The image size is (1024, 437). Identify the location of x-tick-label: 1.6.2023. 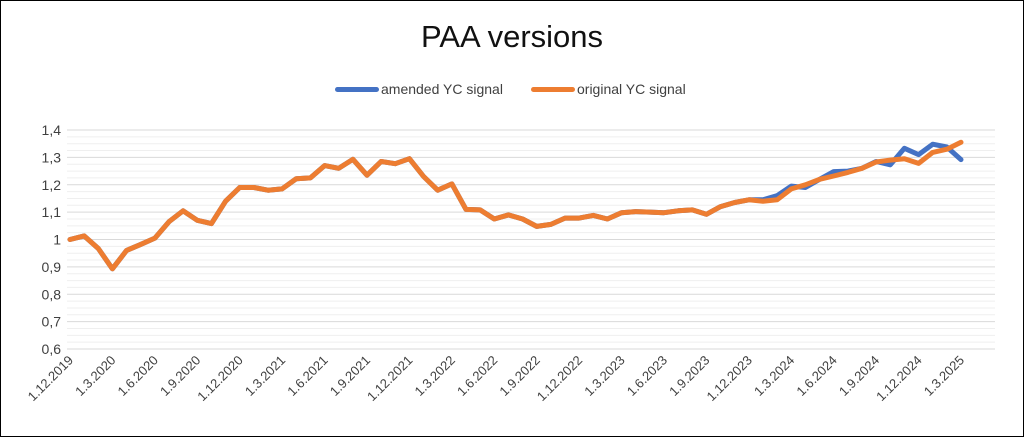
(647, 376).